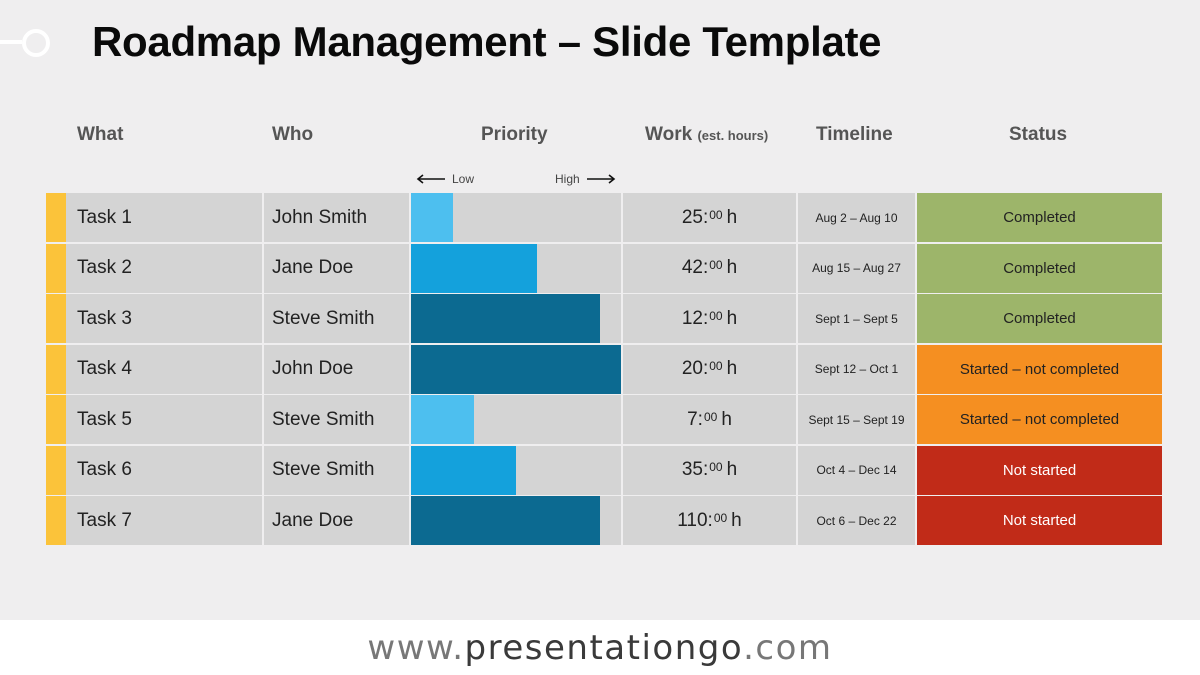 The width and height of the screenshot is (1200, 675). What do you see at coordinates (695, 520) in the screenshot?
I see `work-hours: 110:` at bounding box center [695, 520].